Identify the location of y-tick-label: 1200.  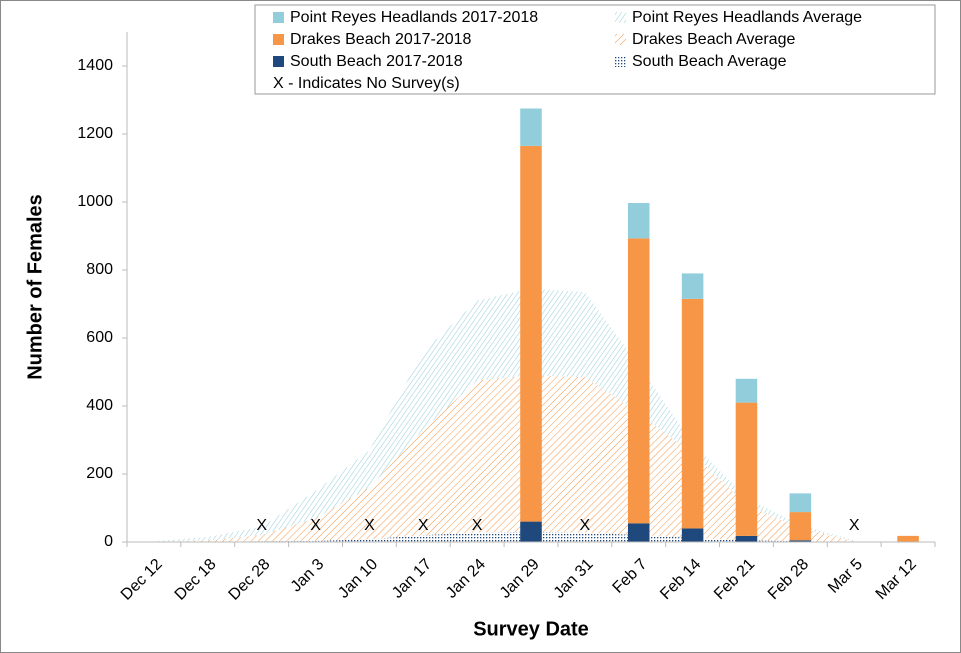
(95, 133).